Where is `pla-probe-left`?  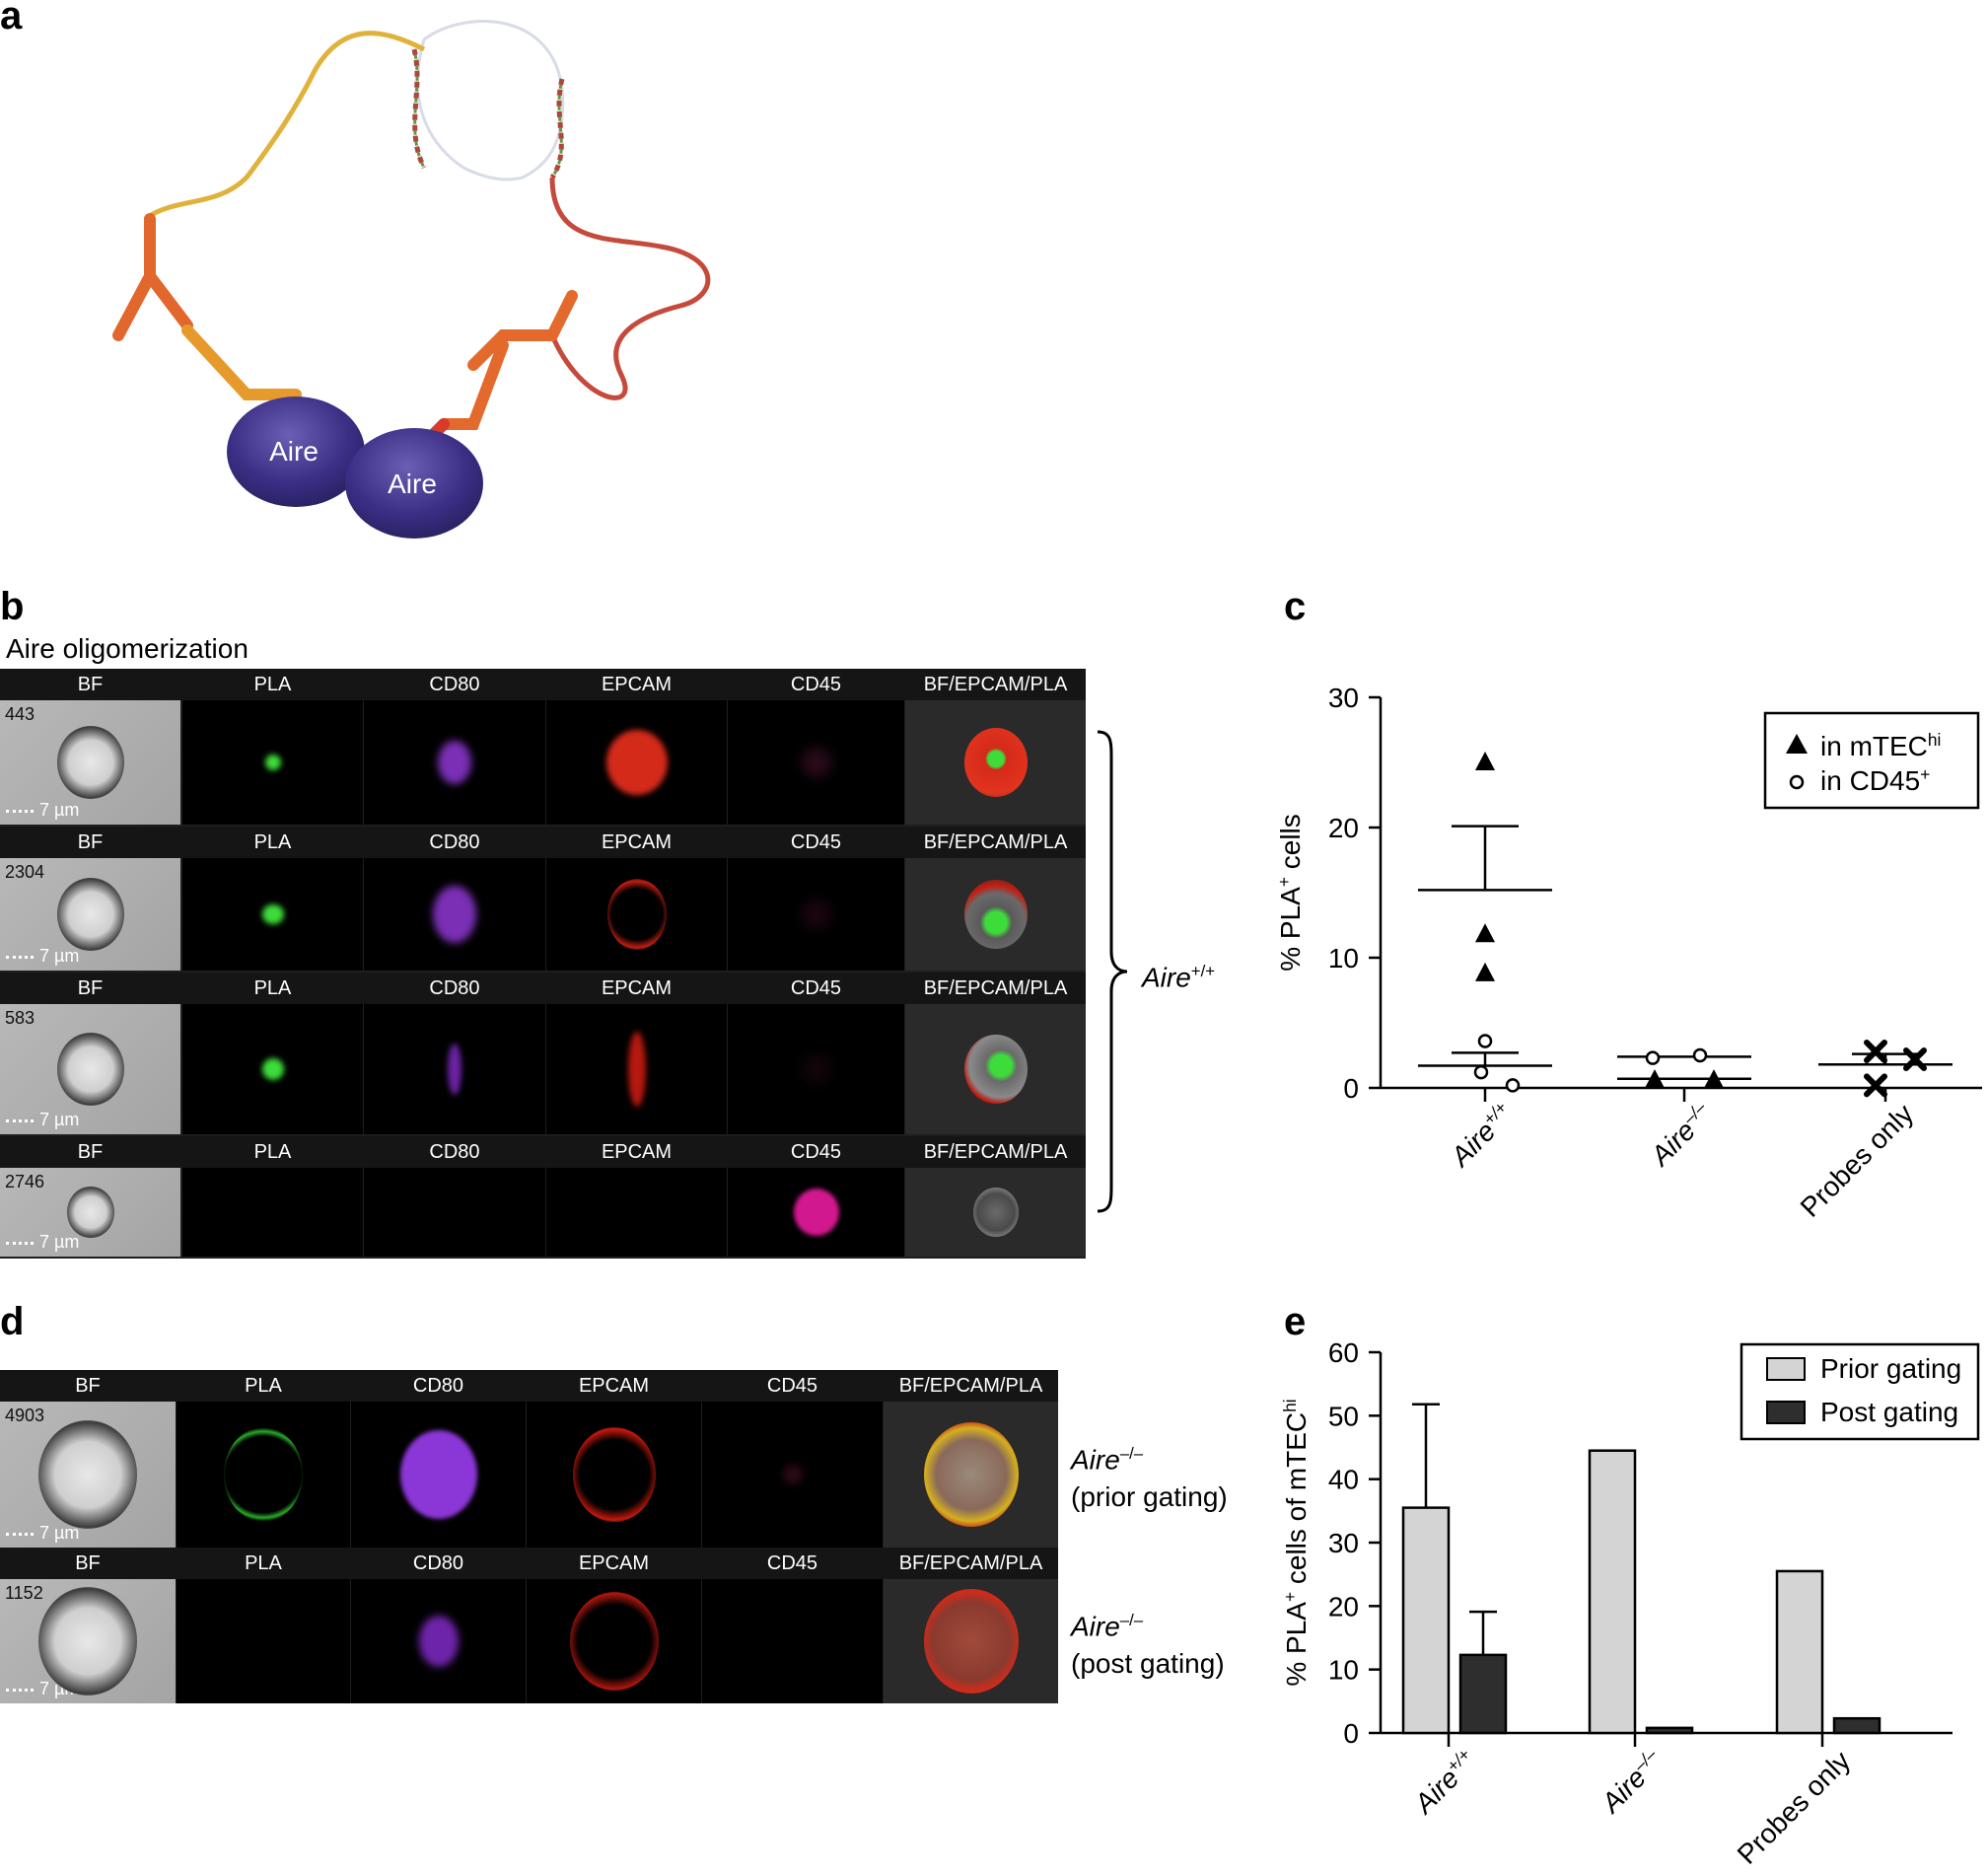
pla-probe-left is located at coordinates (152, 277).